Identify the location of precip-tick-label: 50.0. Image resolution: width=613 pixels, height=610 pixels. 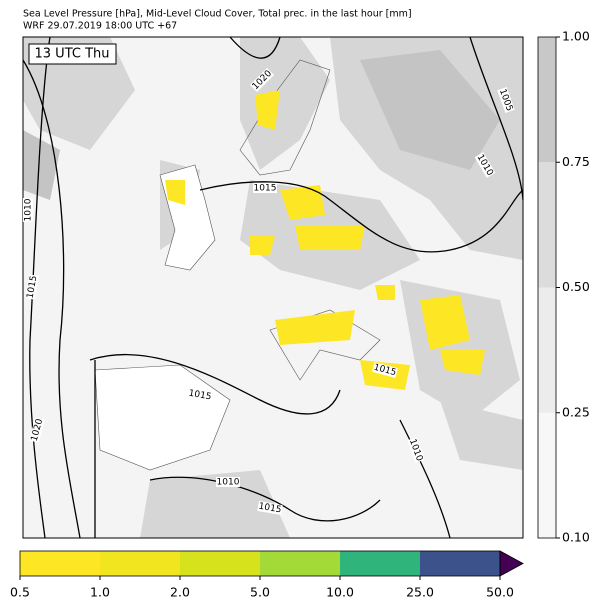
(500, 592).